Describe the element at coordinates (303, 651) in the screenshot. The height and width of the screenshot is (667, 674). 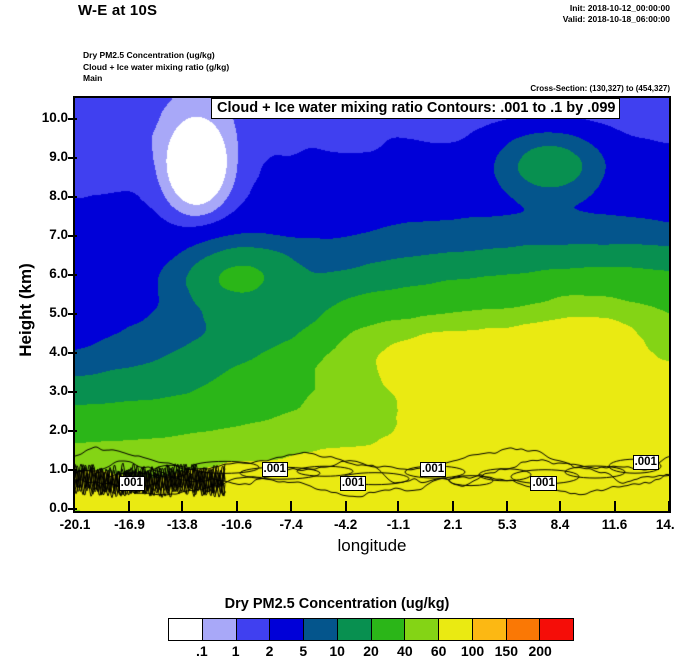
I see `colorbar-tick-label: 5` at that location.